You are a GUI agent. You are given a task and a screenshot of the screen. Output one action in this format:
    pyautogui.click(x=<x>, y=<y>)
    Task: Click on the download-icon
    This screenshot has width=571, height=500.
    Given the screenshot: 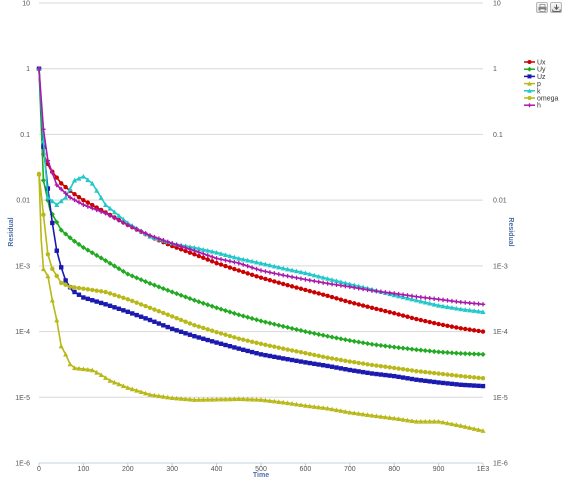 What is the action you would take?
    pyautogui.click(x=556, y=8)
    